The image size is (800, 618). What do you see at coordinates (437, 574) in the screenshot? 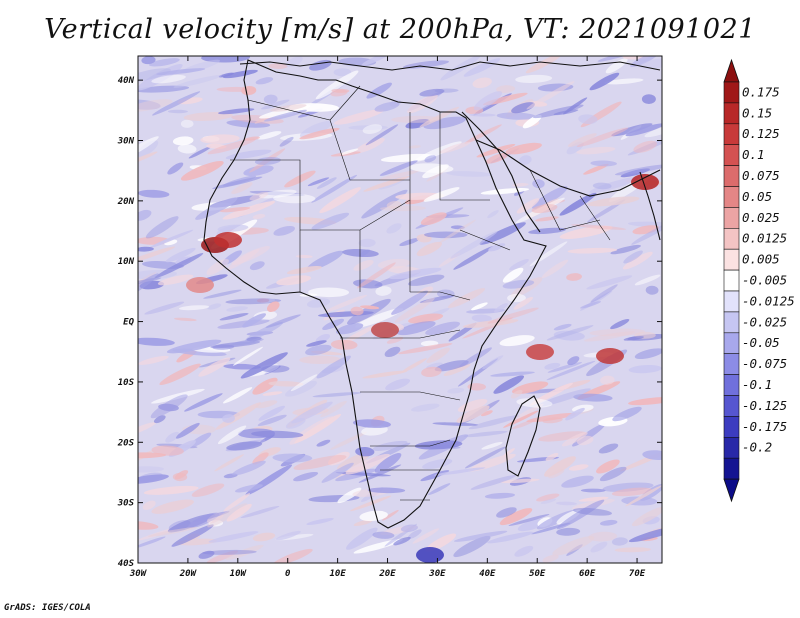
I see `lon-tick-label: 30E` at bounding box center [437, 574].